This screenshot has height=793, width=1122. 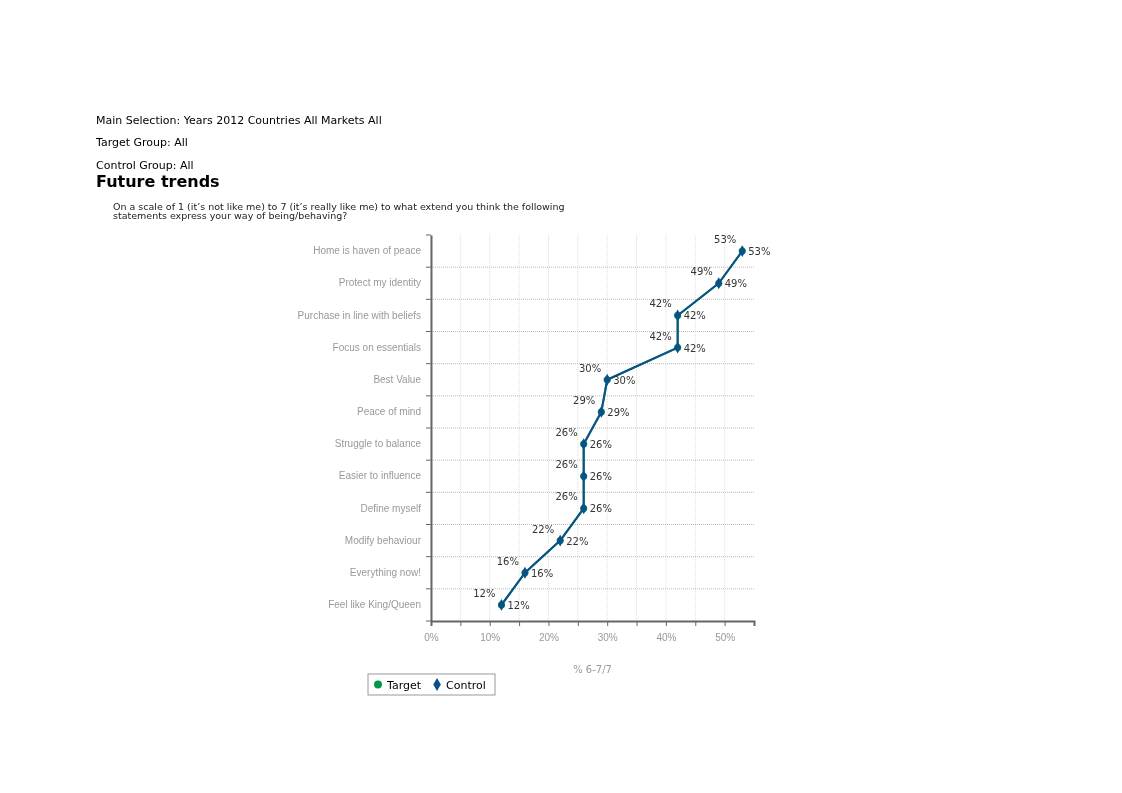 I want to click on x-tick-label: 40%, so click(x=666, y=637).